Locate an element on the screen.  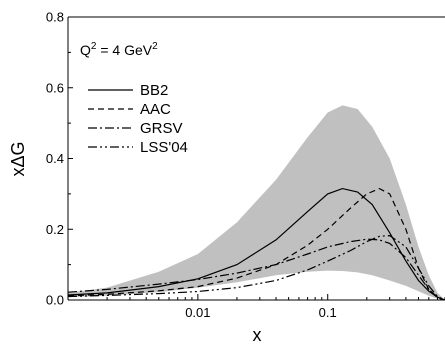
y-tick-label: 0.4 is located at coordinates (55, 158).